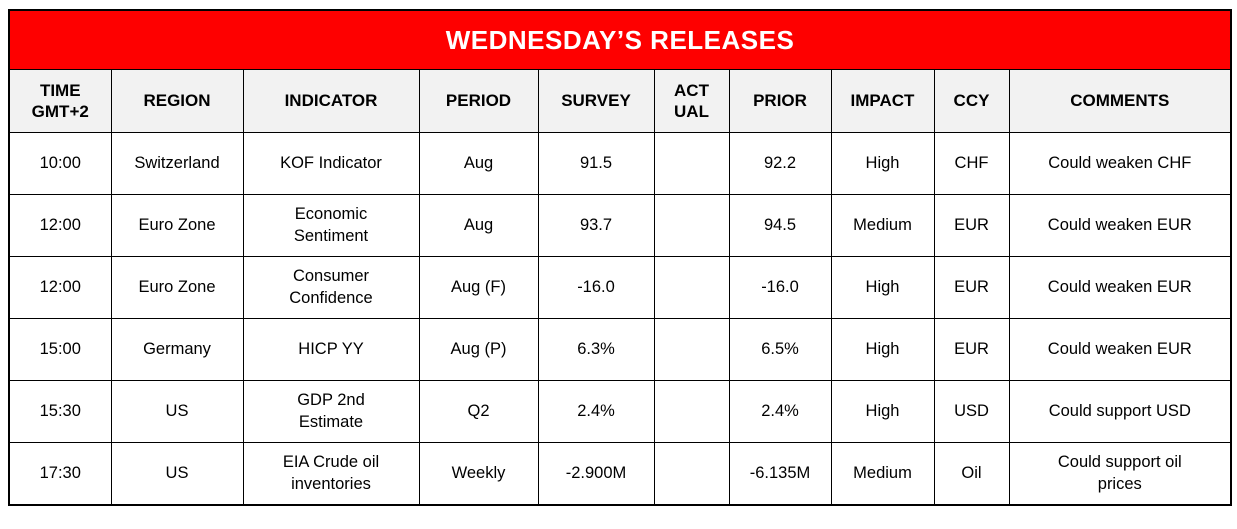 The width and height of the screenshot is (1237, 529). What do you see at coordinates (1120, 163) in the screenshot?
I see `cell-comments: Could weaken CHF` at bounding box center [1120, 163].